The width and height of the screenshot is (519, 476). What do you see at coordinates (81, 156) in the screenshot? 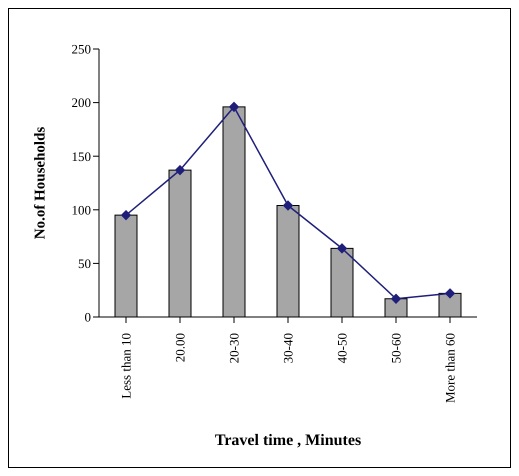
I see `y-tick-label: 150` at bounding box center [81, 156].